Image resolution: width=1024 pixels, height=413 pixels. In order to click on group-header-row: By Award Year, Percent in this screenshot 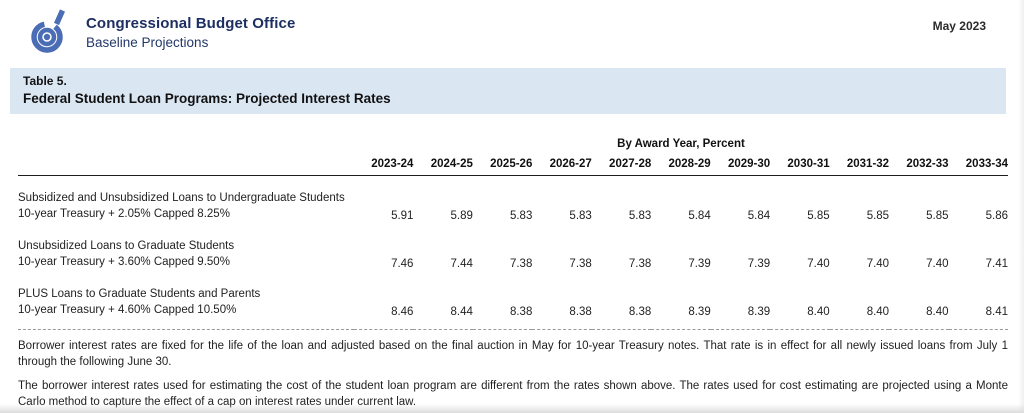, I will do `click(513, 148)`.